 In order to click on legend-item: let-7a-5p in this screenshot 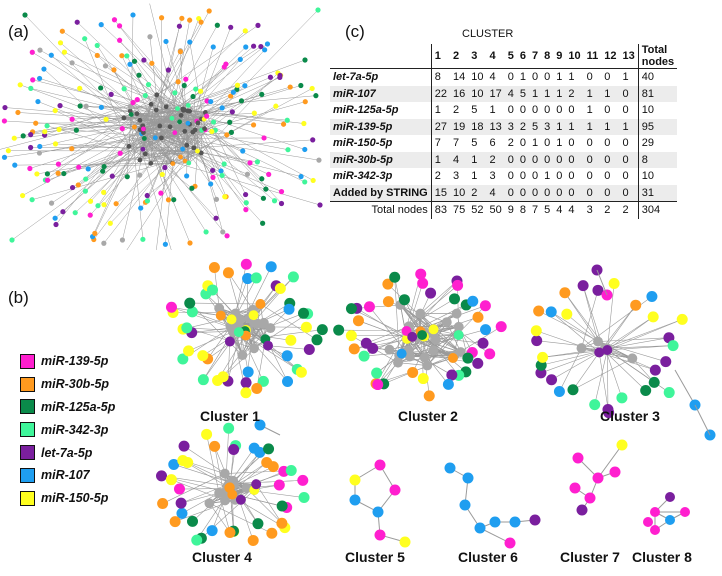, I will do `click(67, 452)`.